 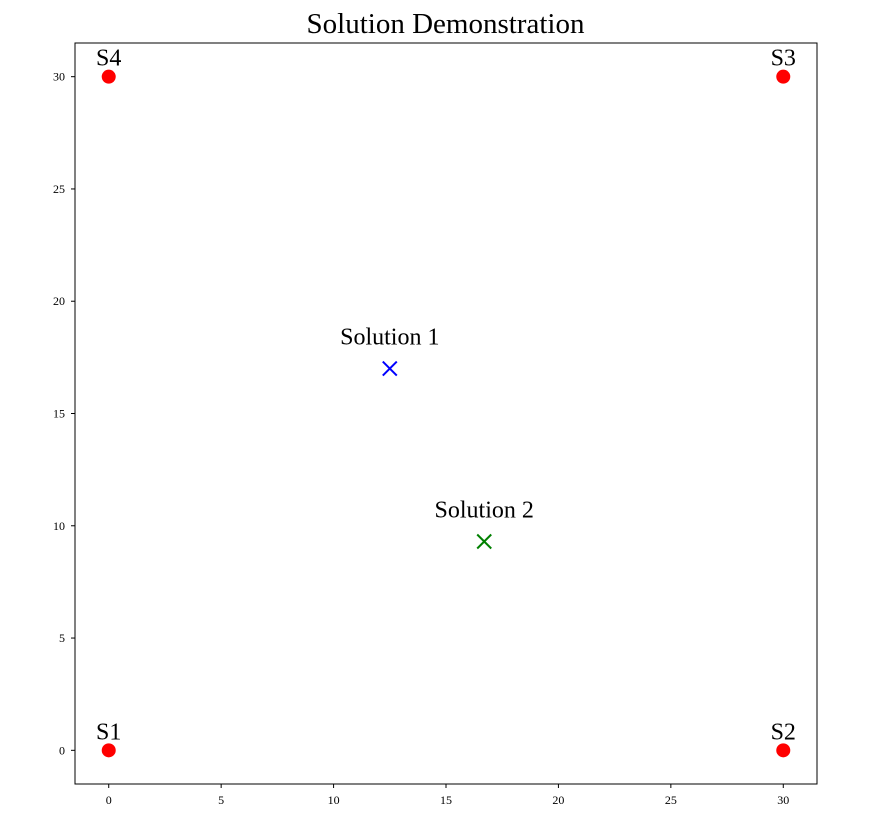 What do you see at coordinates (59, 301) in the screenshot?
I see `y-tick-label: 20` at bounding box center [59, 301].